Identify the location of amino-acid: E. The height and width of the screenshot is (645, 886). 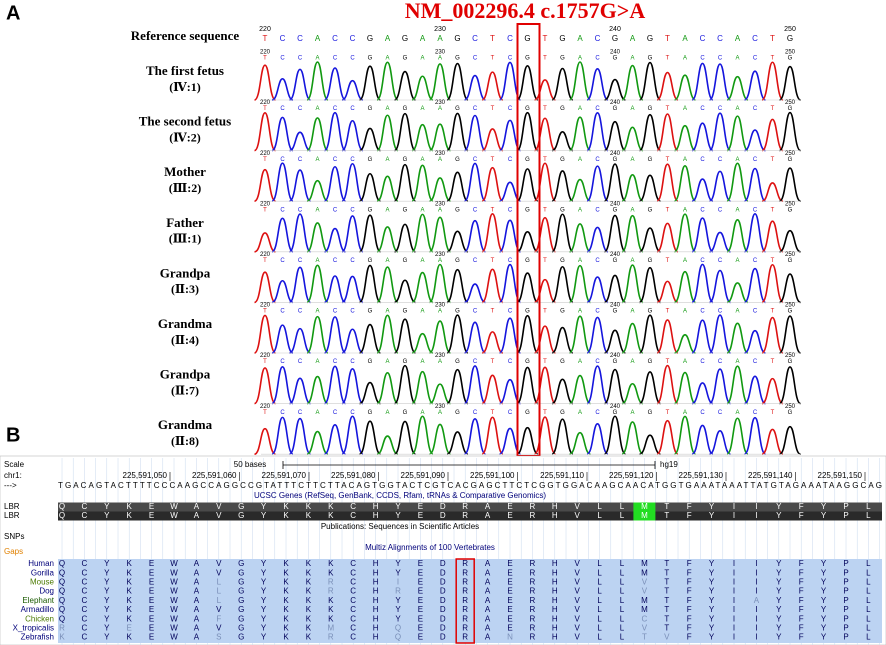
(151, 618).